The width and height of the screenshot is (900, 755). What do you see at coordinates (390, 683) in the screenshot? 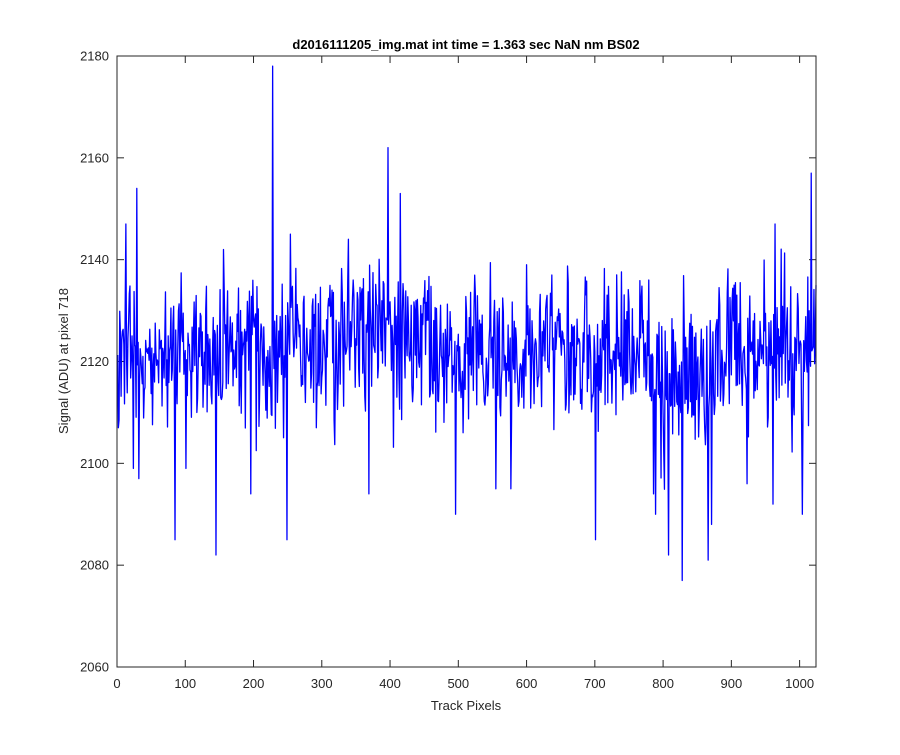
I see `x-tick-label: 400` at bounding box center [390, 683].